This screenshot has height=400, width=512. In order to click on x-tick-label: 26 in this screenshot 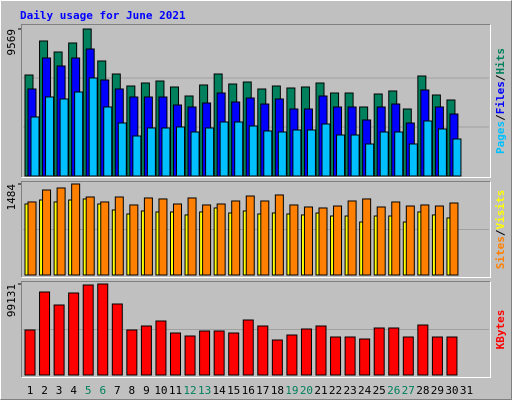, I will do `click(393, 390)`.